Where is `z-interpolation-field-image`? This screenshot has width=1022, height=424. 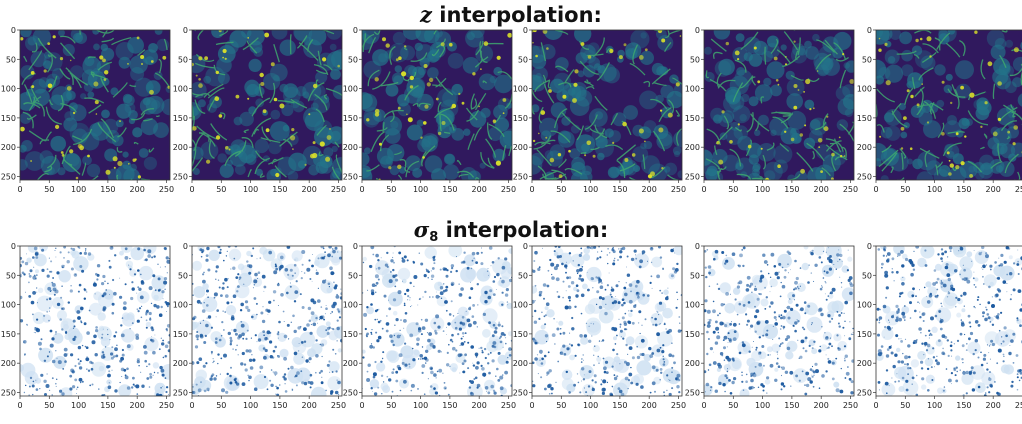
z-interpolation-field-image is located at coordinates (267, 105).